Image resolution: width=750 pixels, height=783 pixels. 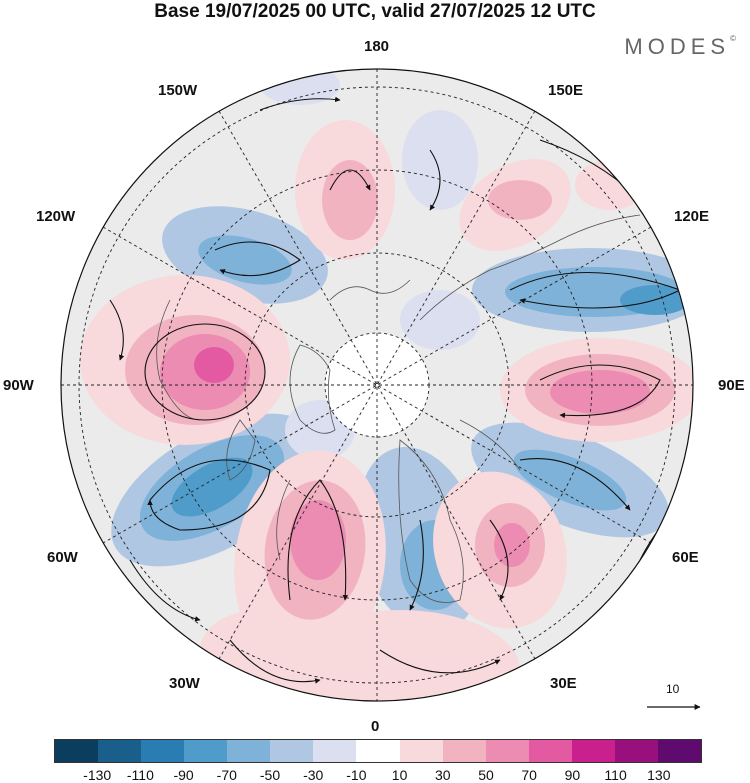 I want to click on colorbar-tick-label: 10, so click(x=399, y=775).